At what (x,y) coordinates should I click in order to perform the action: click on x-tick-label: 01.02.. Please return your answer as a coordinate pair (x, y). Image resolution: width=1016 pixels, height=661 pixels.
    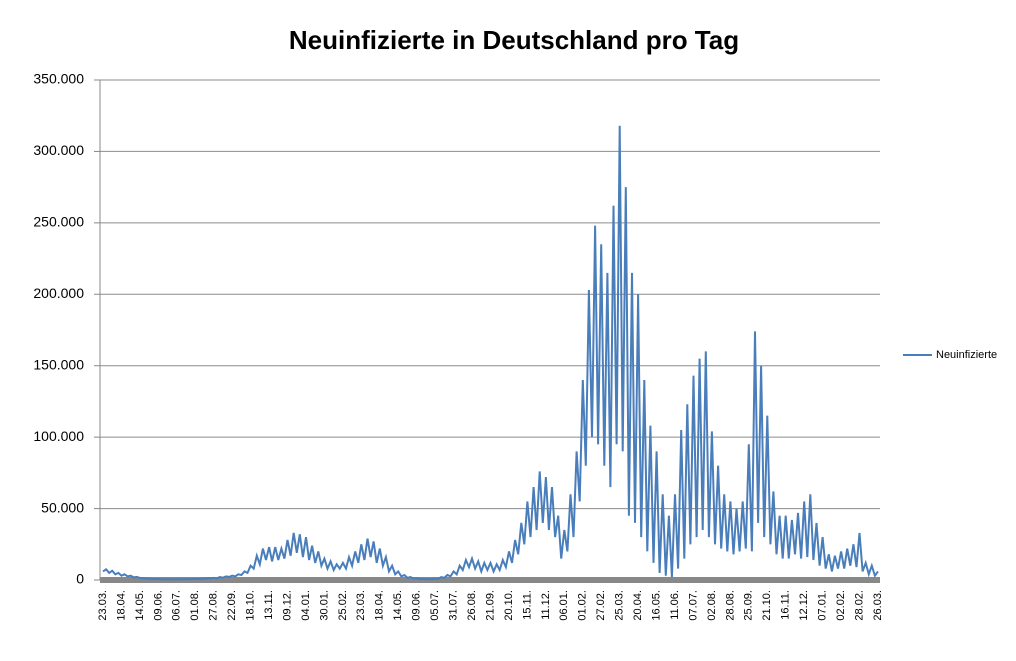
    Looking at the image, I should click on (583, 605).